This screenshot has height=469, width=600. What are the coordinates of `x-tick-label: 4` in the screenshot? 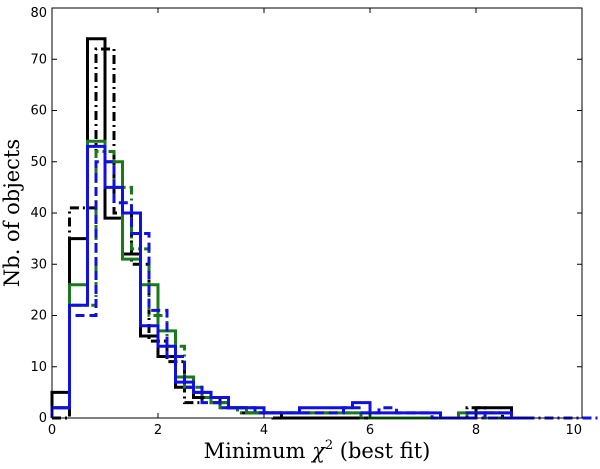 It's located at (264, 430).